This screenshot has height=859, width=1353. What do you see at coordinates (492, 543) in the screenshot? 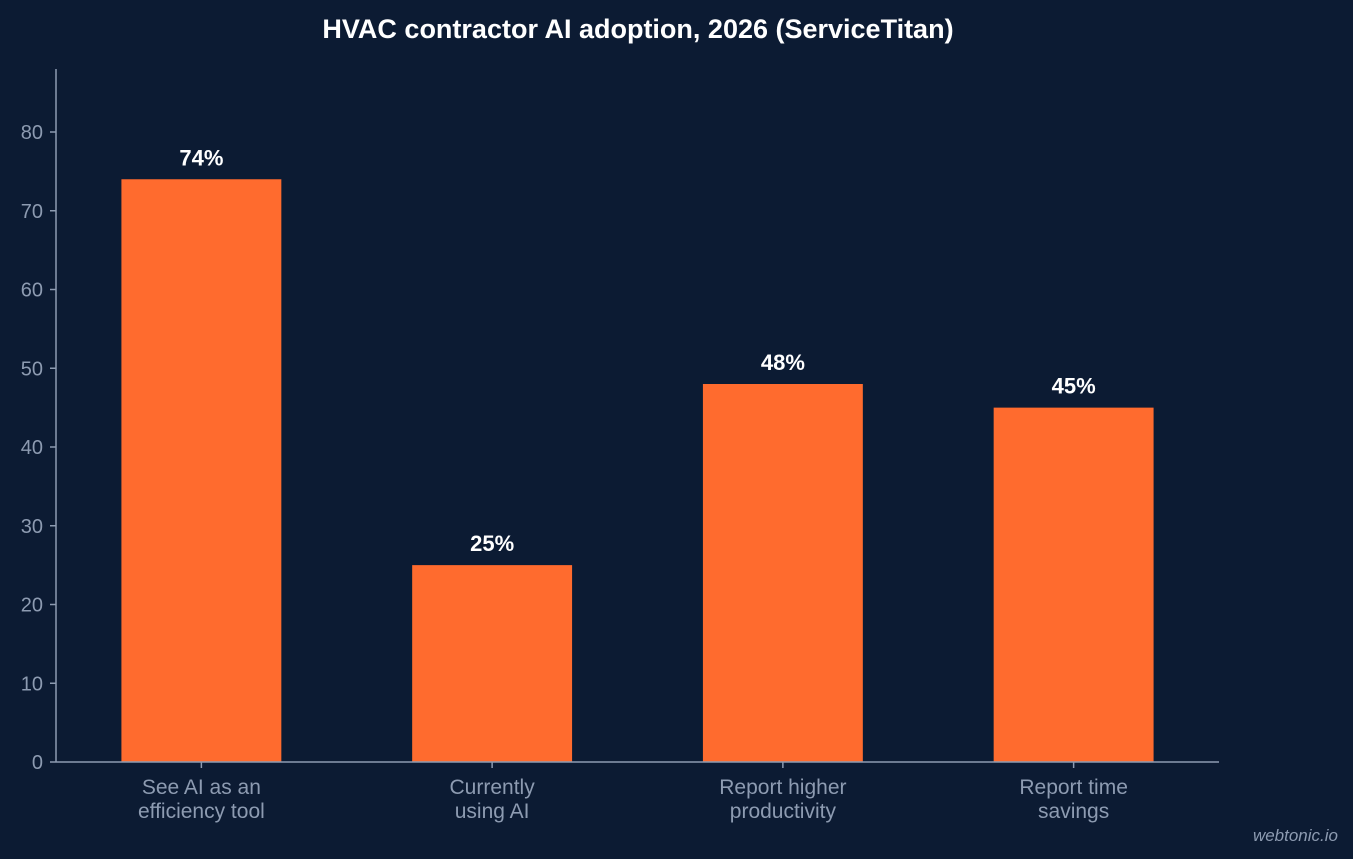
I see `bar-value-label: 25%` at bounding box center [492, 543].